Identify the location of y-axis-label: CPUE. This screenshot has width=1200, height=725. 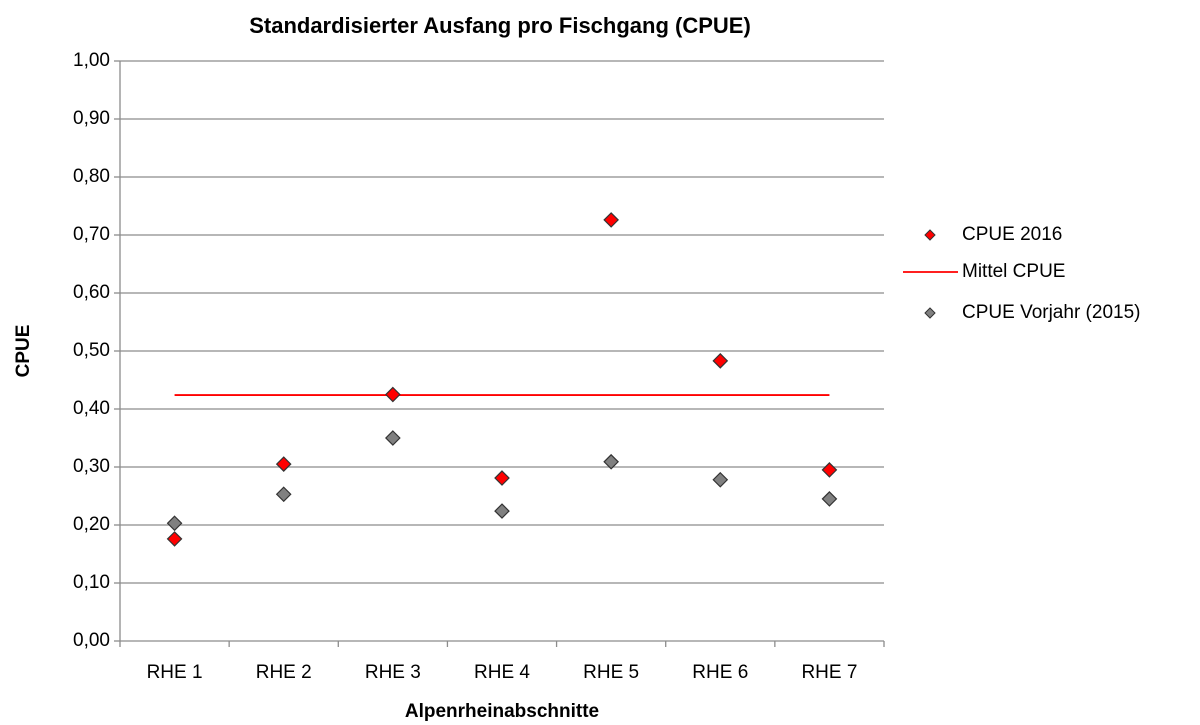
(23, 351).